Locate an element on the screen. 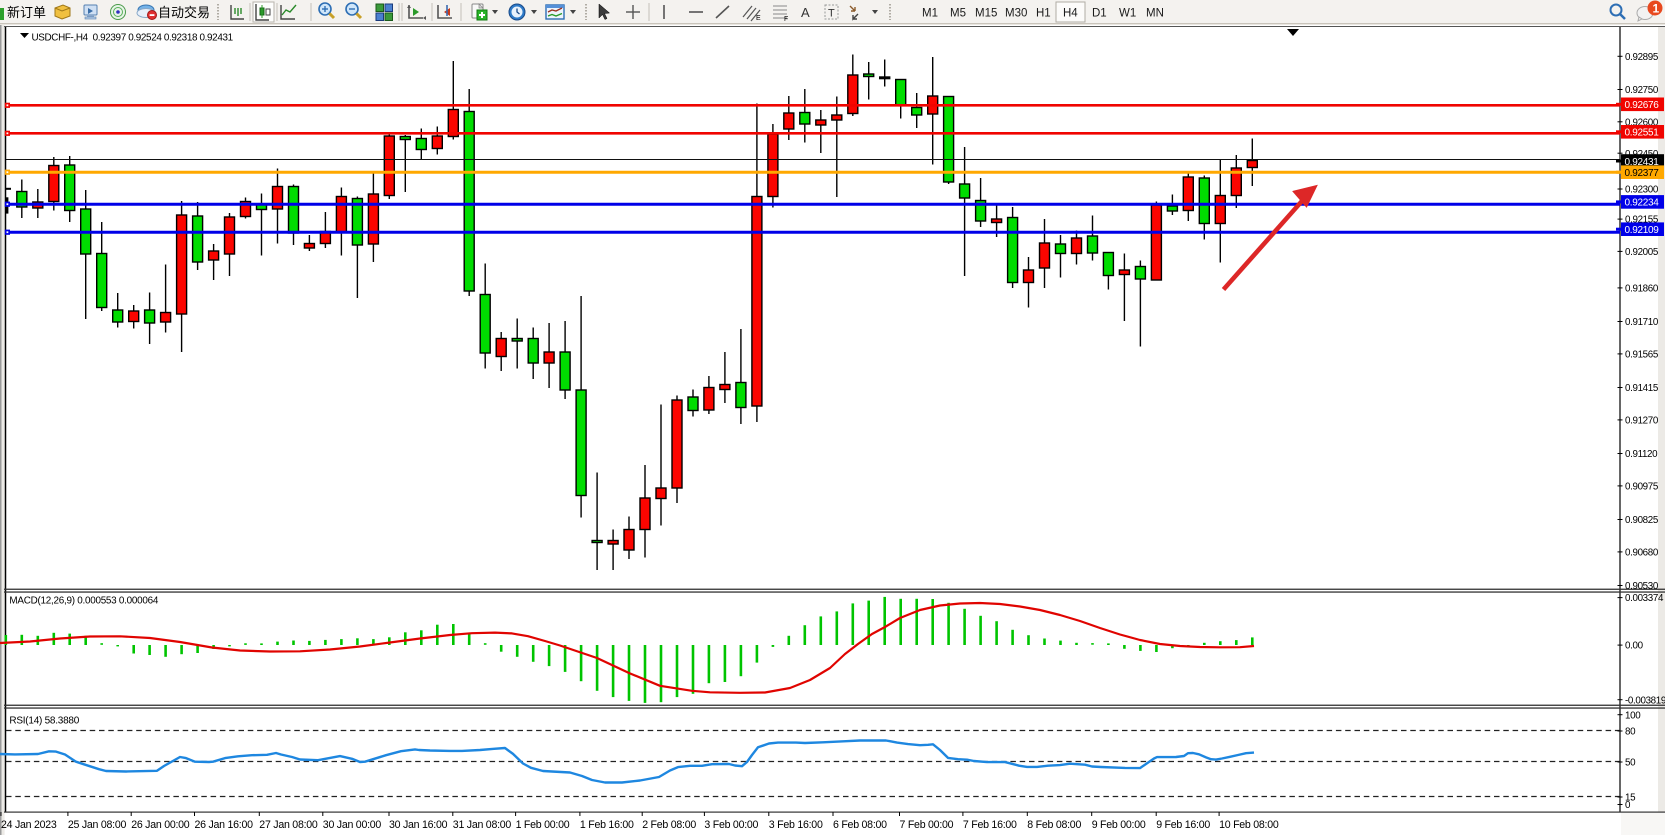 The width and height of the screenshot is (1665, 835). svg-text: 2 Feb 08:00 is located at coordinates (669, 825).